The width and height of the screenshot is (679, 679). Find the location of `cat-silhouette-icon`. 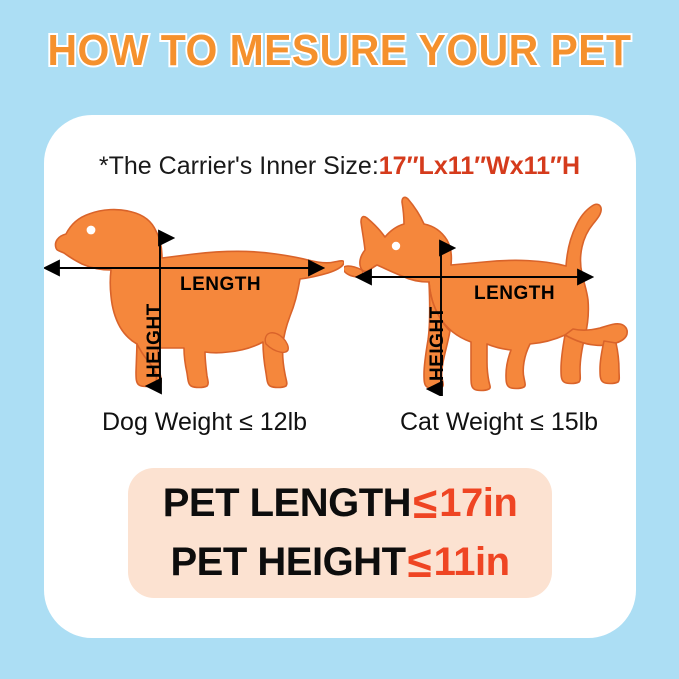

cat-silhouette-icon is located at coordinates (486, 294).